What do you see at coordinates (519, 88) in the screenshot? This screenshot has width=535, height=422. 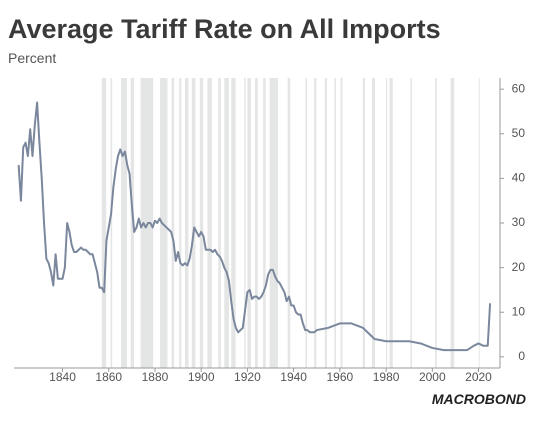 I see `y-tick-label: 60` at bounding box center [519, 88].